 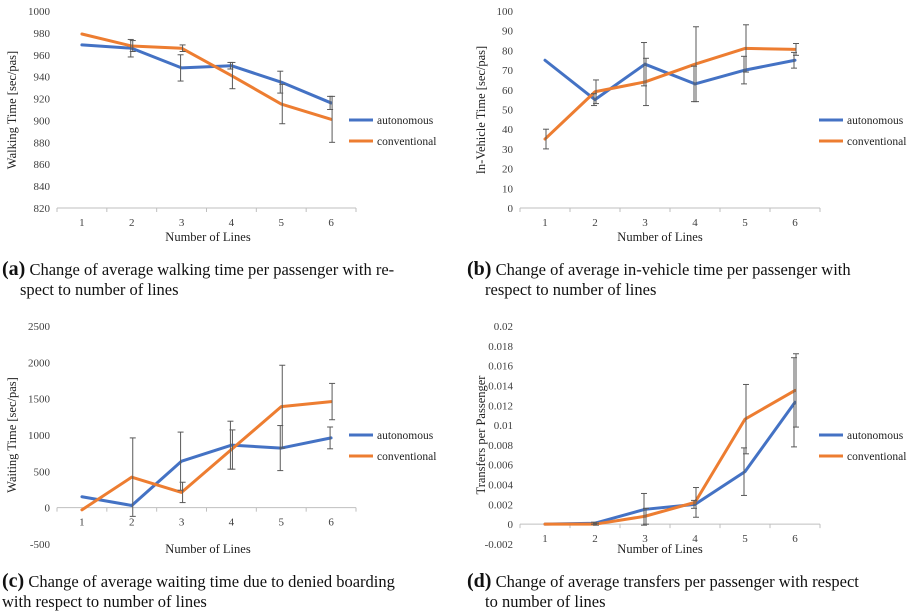 What do you see at coordinates (500, 347) in the screenshot?
I see `y-tick-label: 0.018` at bounding box center [500, 347].